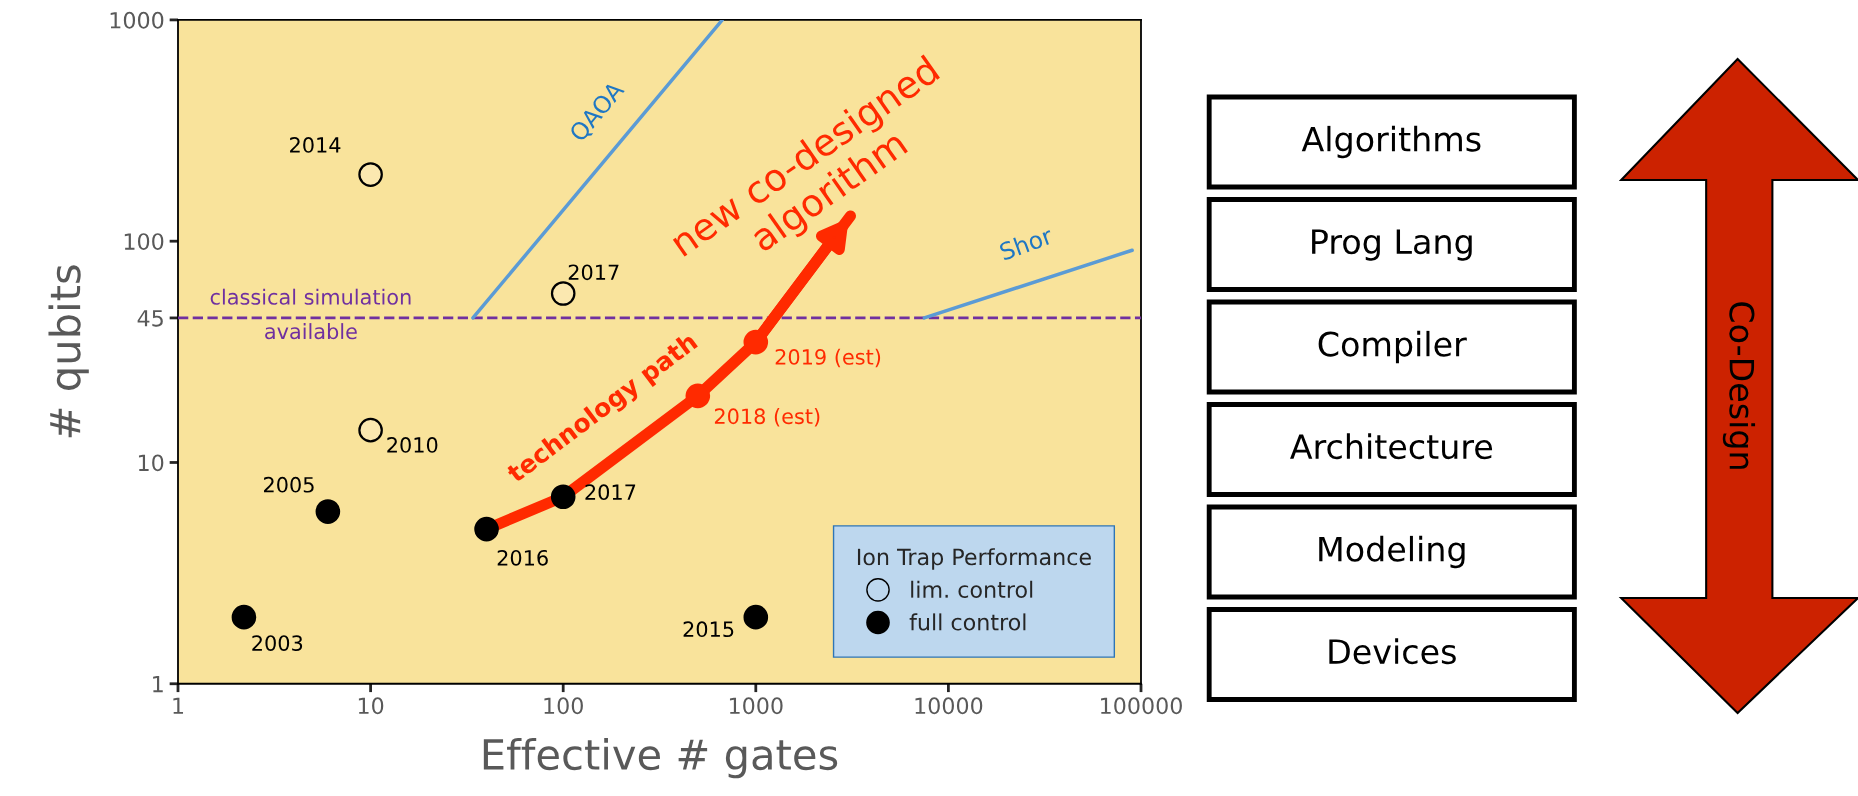 This screenshot has width=1858, height=796. What do you see at coordinates (144, 241) in the screenshot?
I see `y-tick-label: 100` at bounding box center [144, 241].